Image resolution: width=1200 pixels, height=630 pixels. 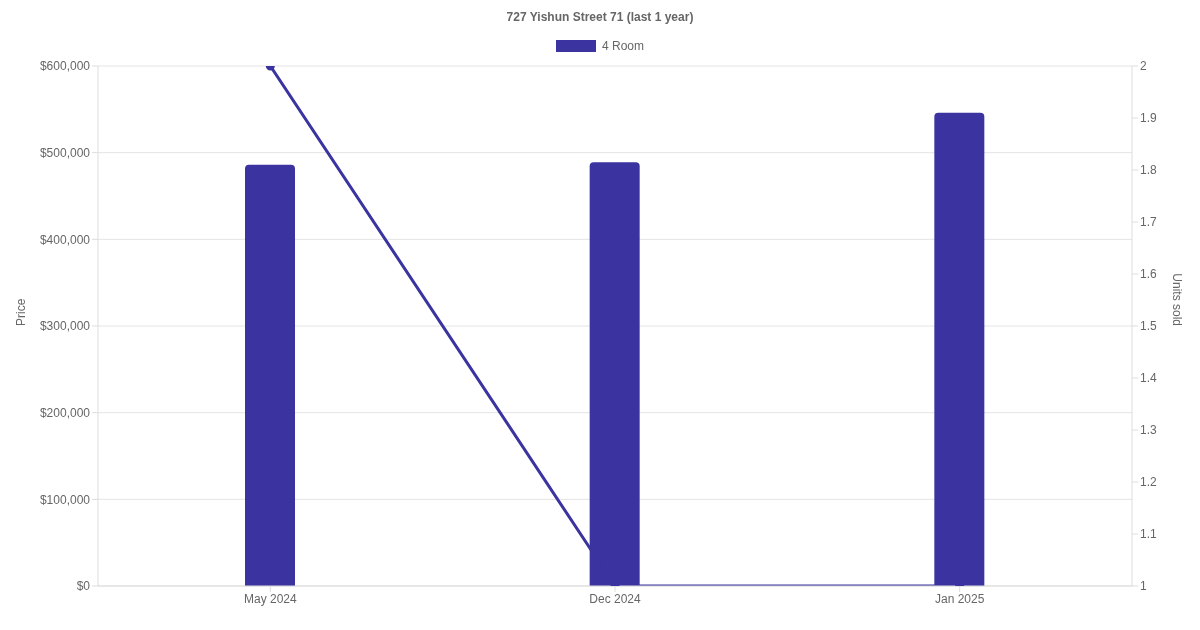 What do you see at coordinates (65, 326) in the screenshot?
I see `y-tick-label: $300,000` at bounding box center [65, 326].